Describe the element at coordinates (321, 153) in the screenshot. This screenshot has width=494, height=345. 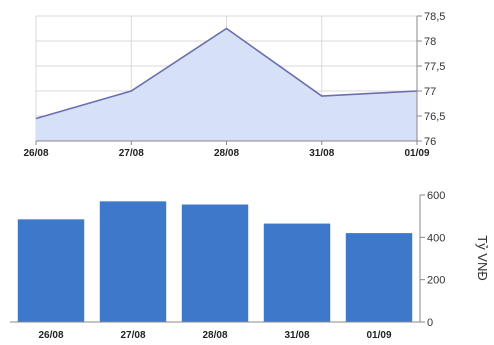
I see `top-x-tick-label: 31/08` at that location.